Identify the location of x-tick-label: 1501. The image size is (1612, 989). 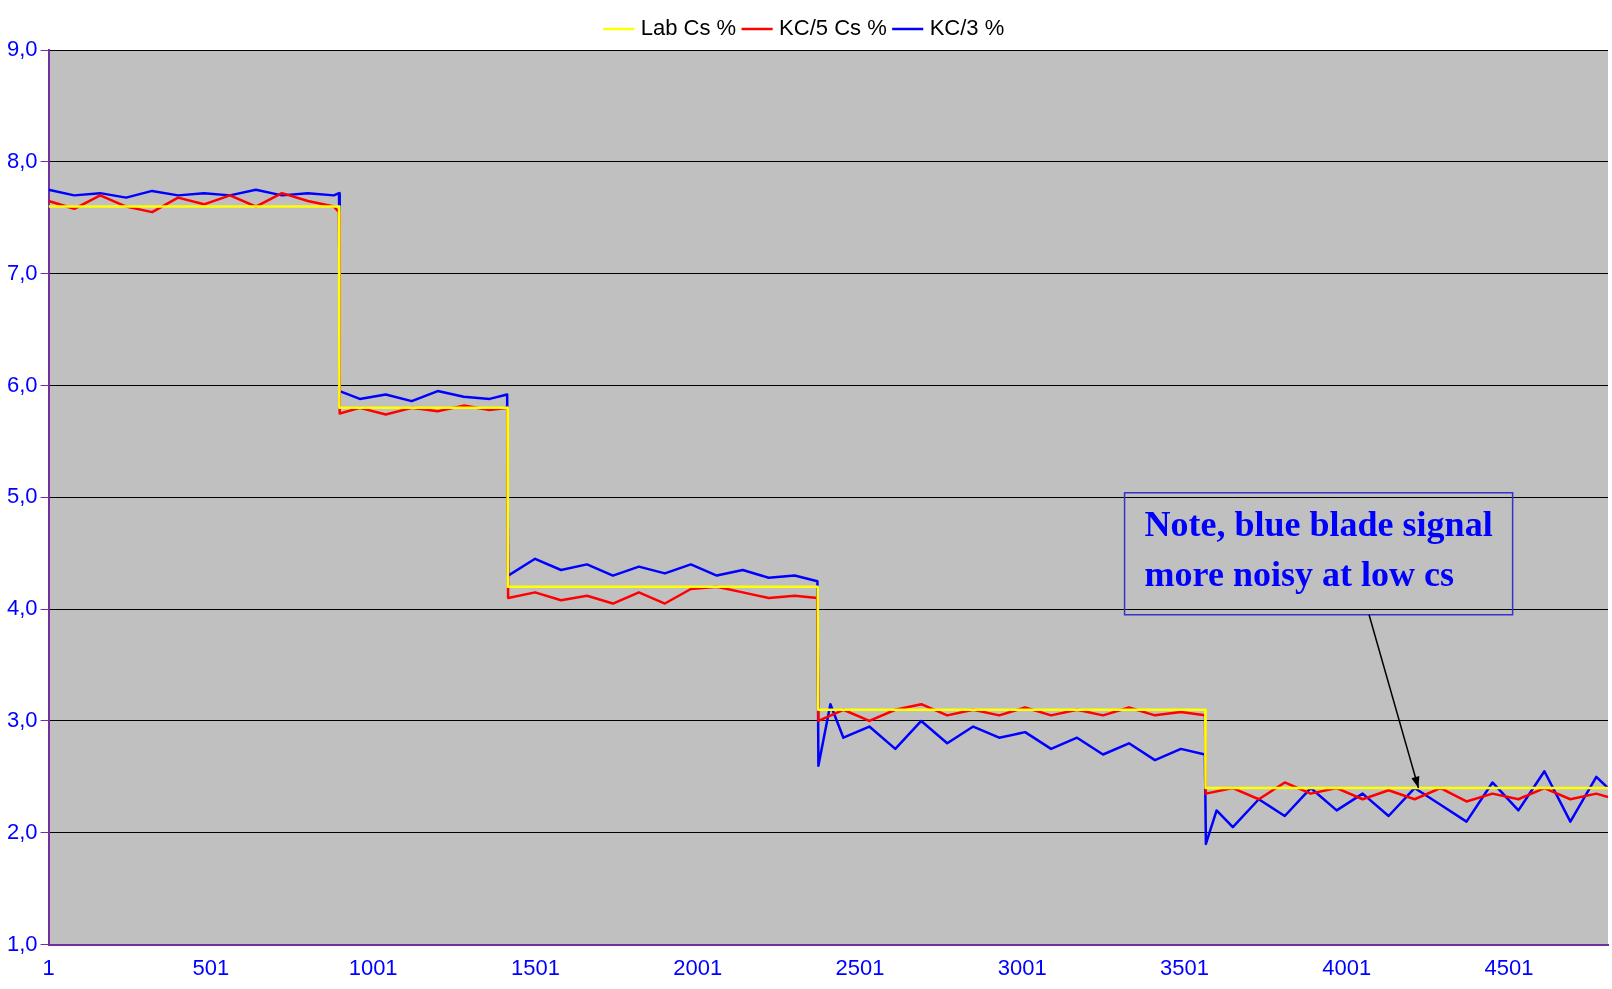
(535, 967).